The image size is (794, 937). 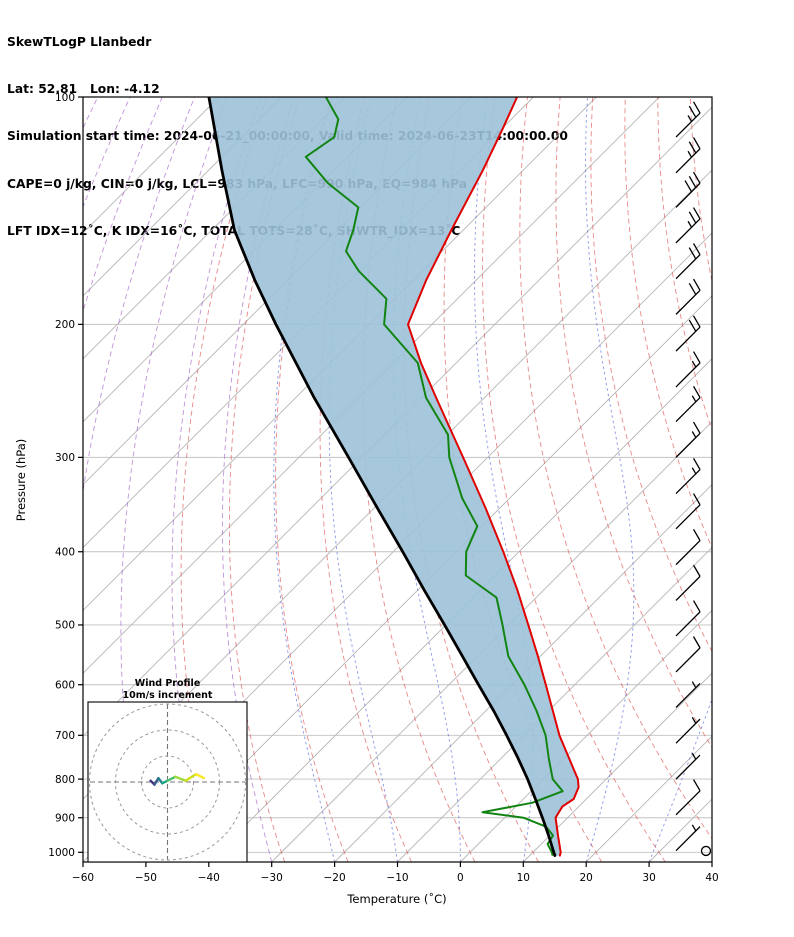 What do you see at coordinates (83, 88) in the screenshot?
I see `location-line: Lat: 52.81 Lon: -4.12` at bounding box center [83, 88].